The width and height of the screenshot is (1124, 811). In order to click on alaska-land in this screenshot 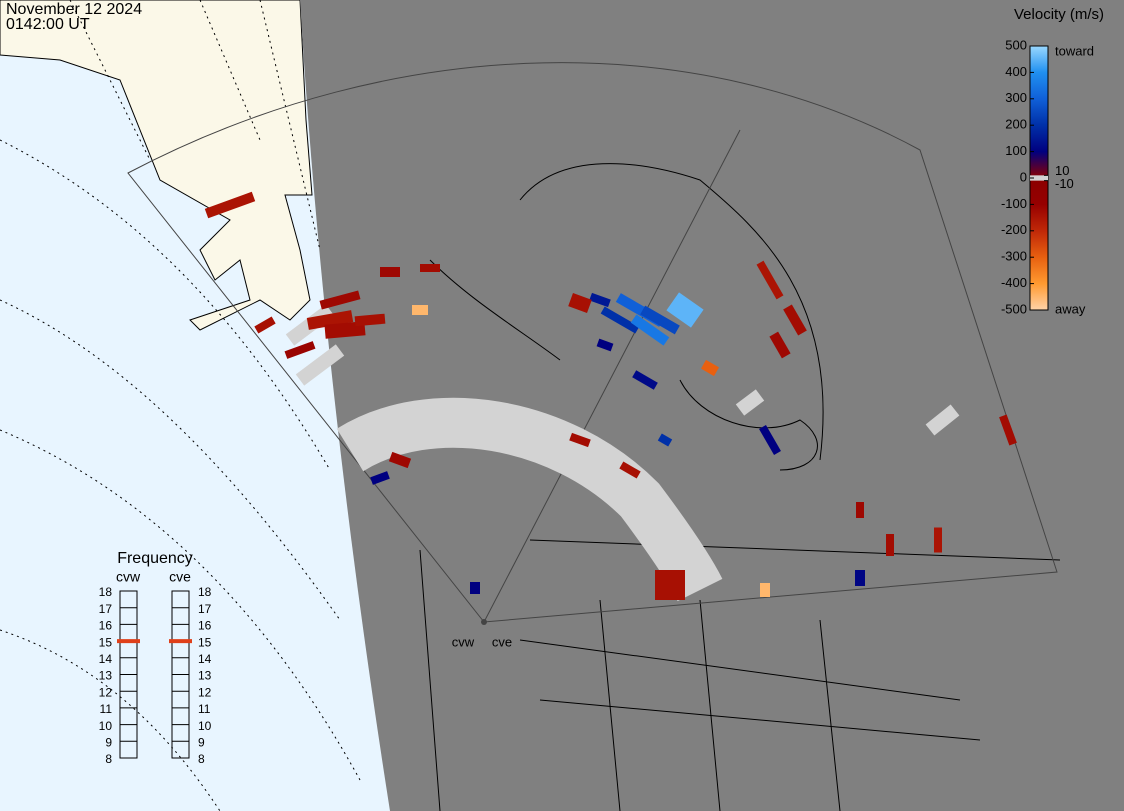, I will do `click(156, 165)`.